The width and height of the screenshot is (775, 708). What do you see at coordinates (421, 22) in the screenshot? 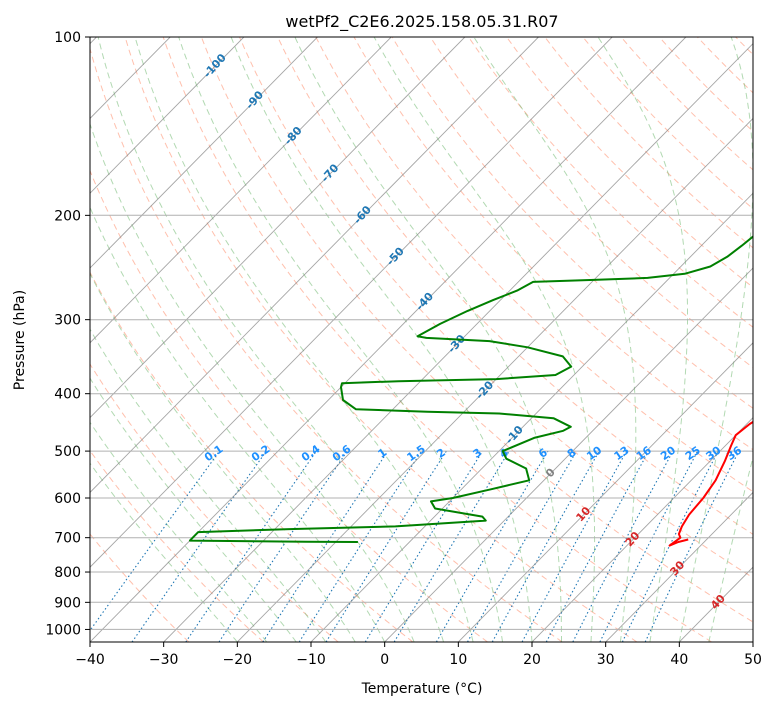
I see `chart-title: wetPf2_C2E6.2025.158.05.31.R07` at bounding box center [421, 22].